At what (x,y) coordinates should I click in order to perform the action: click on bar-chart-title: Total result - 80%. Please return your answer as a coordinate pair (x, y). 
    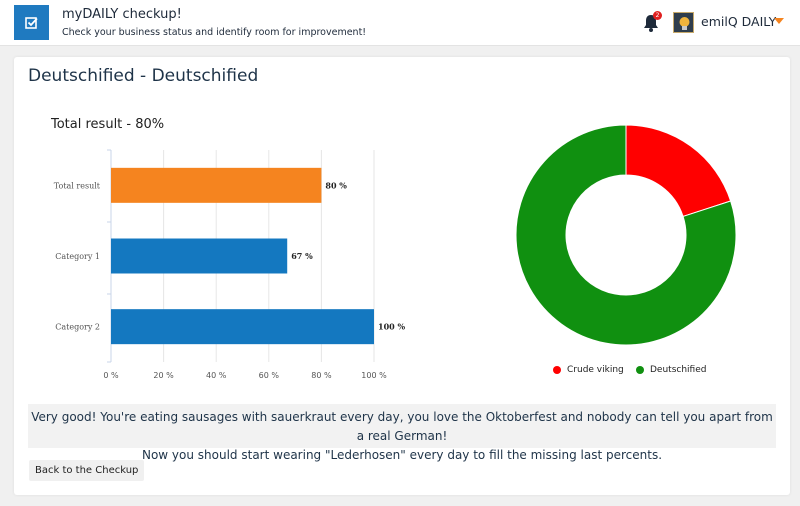
    Looking at the image, I should click on (108, 124).